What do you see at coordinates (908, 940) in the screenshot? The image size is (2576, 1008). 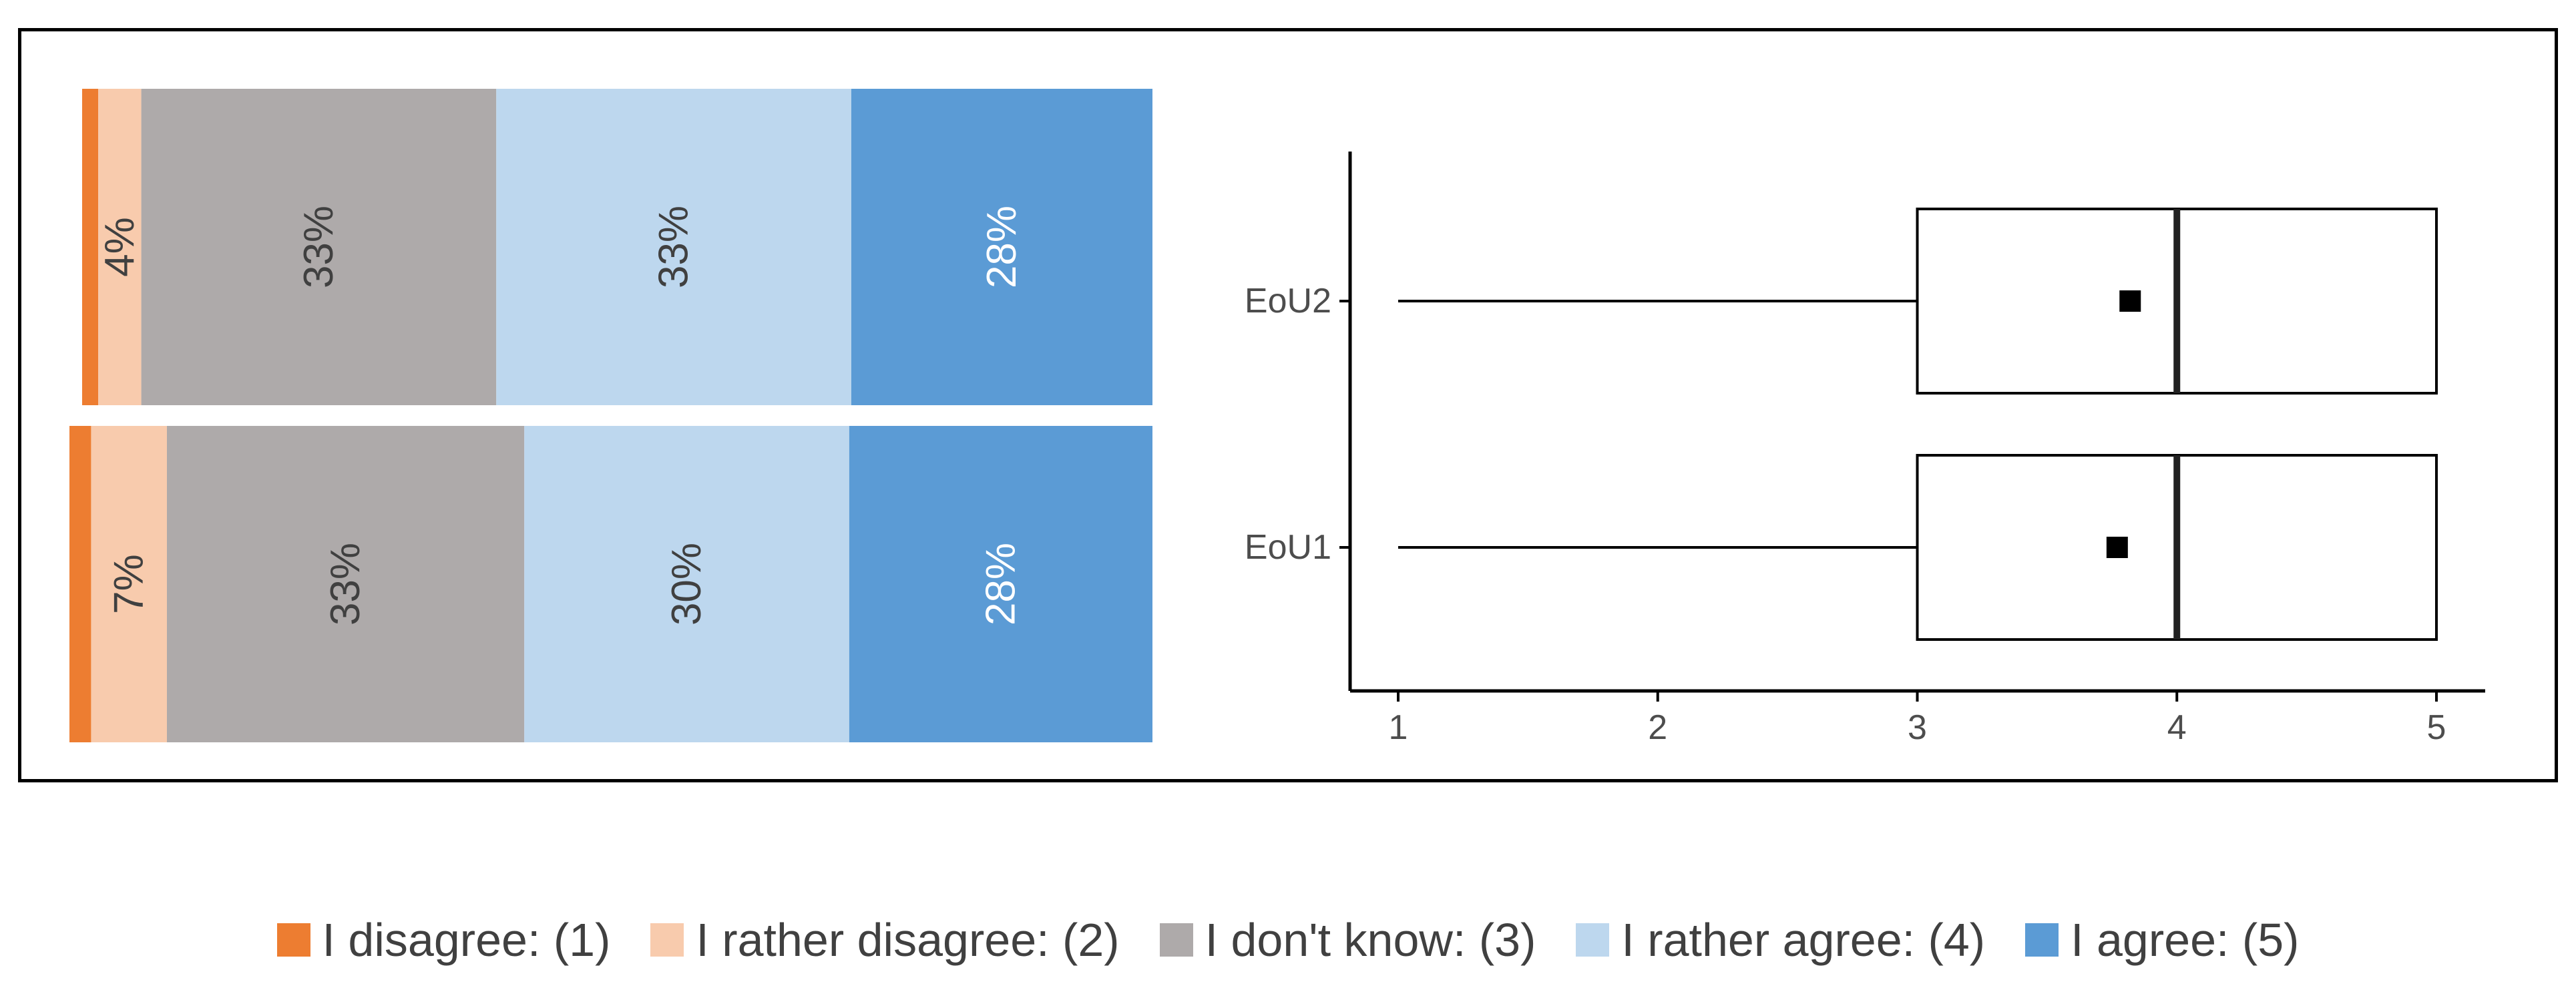 I see `legend-label: I rather disagree: (2)` at bounding box center [908, 940].